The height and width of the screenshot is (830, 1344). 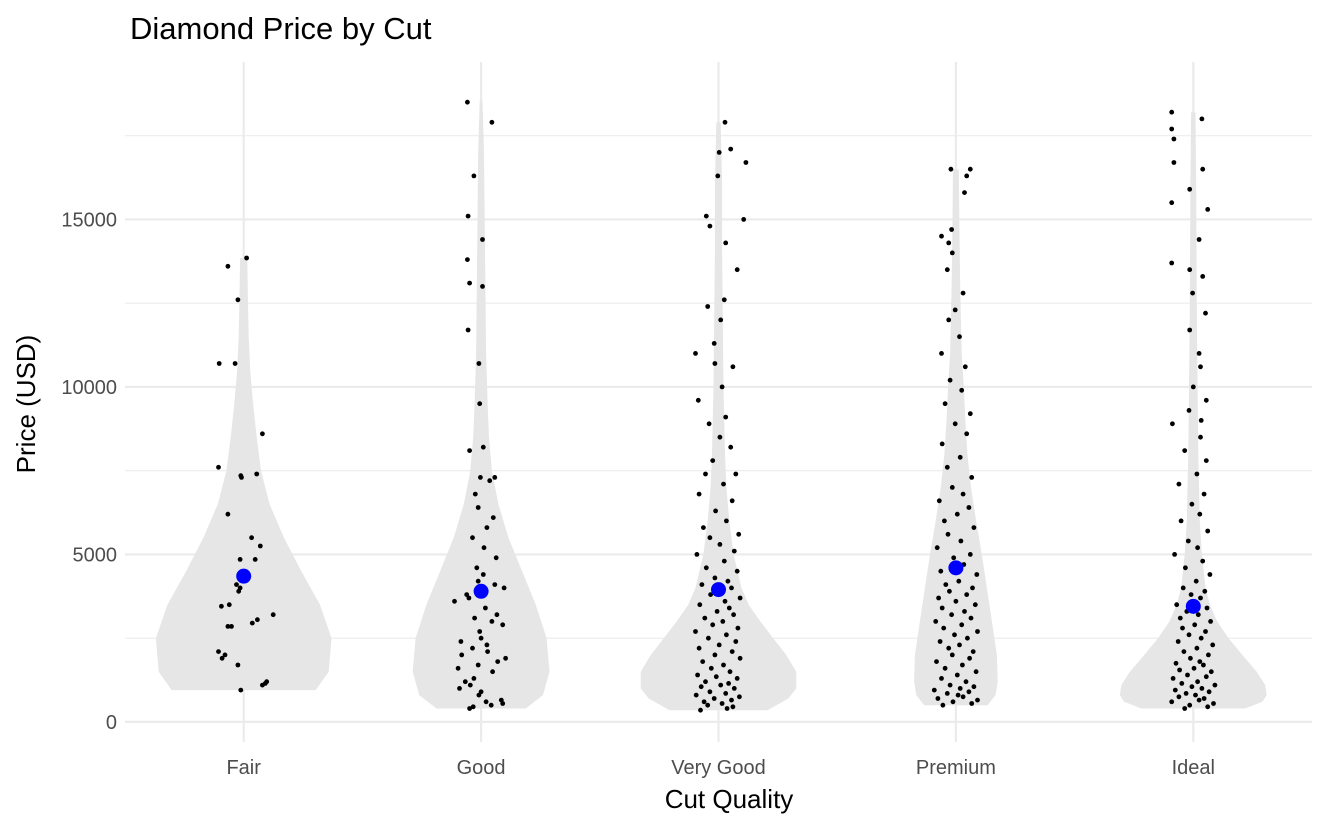 What do you see at coordinates (243, 768) in the screenshot?
I see `x-tick-label: Fair` at bounding box center [243, 768].